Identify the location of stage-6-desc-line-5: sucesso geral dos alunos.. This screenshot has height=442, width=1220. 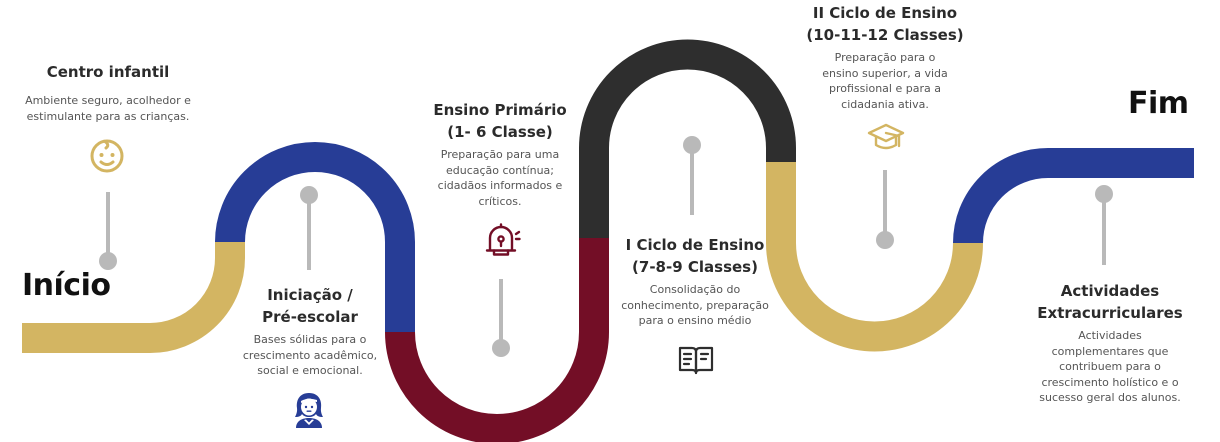
(1110, 397).